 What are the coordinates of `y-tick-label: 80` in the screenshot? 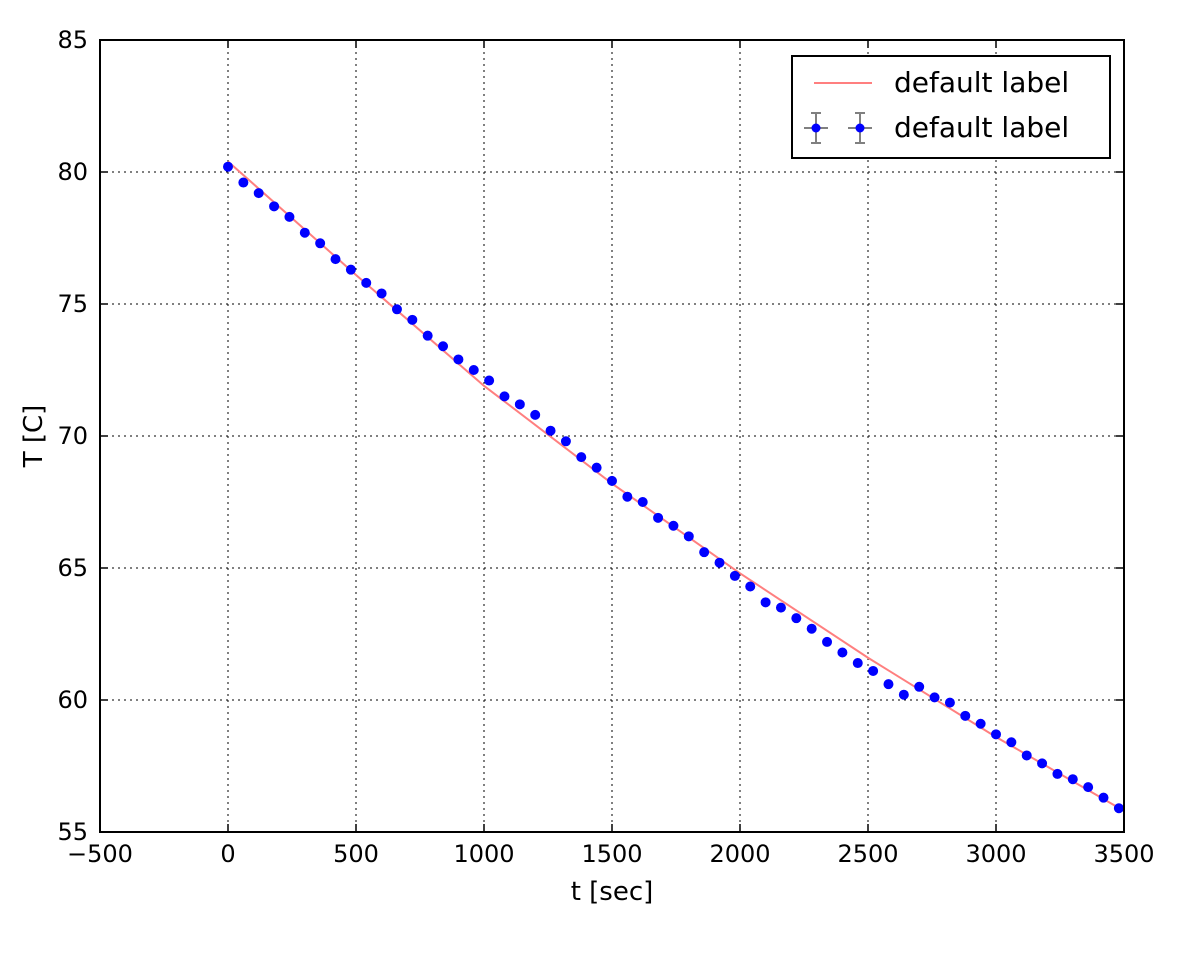 It's located at (72, 172).